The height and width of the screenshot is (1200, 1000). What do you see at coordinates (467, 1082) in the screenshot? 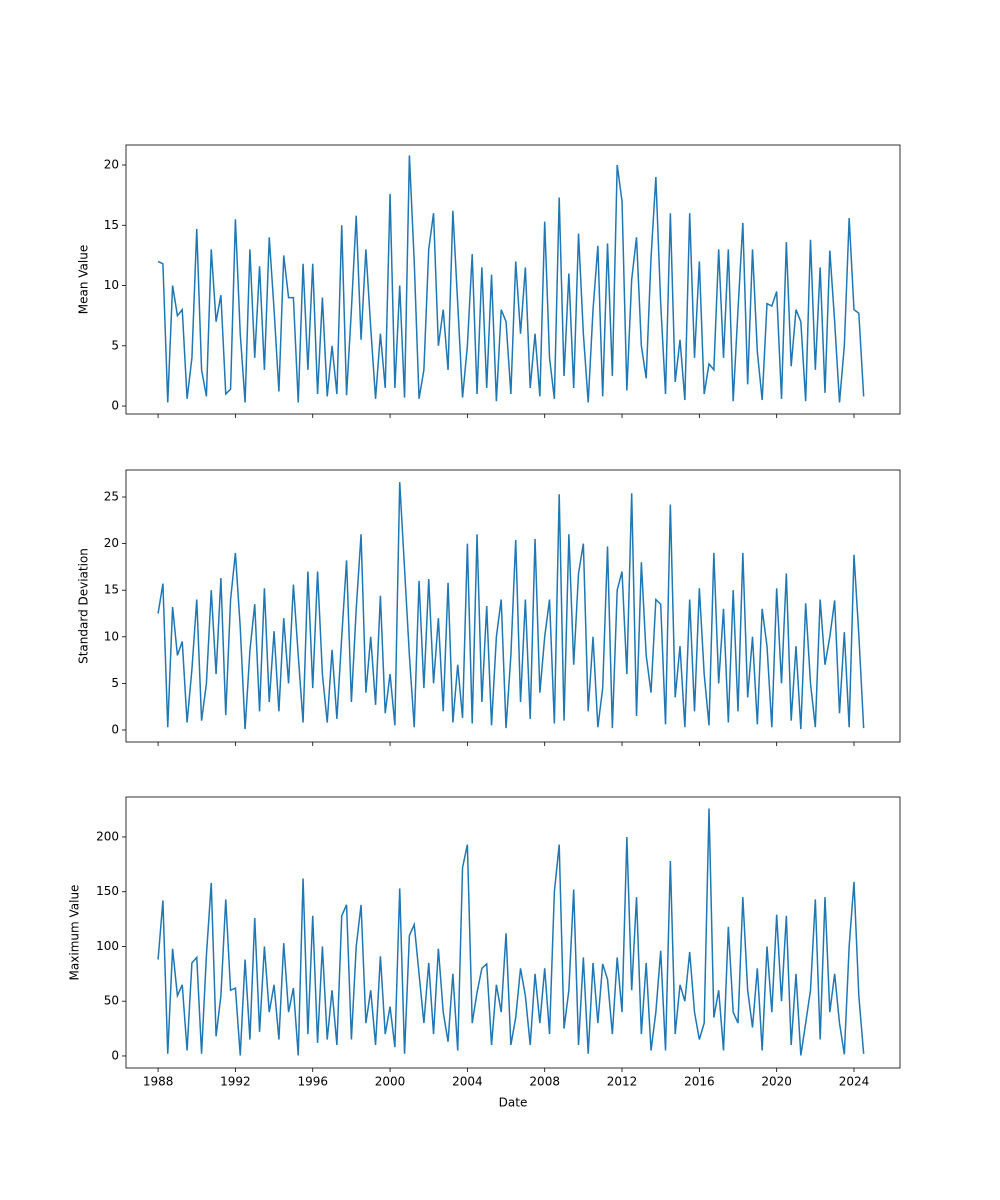
I see `x-tick-label: 2004` at bounding box center [467, 1082].